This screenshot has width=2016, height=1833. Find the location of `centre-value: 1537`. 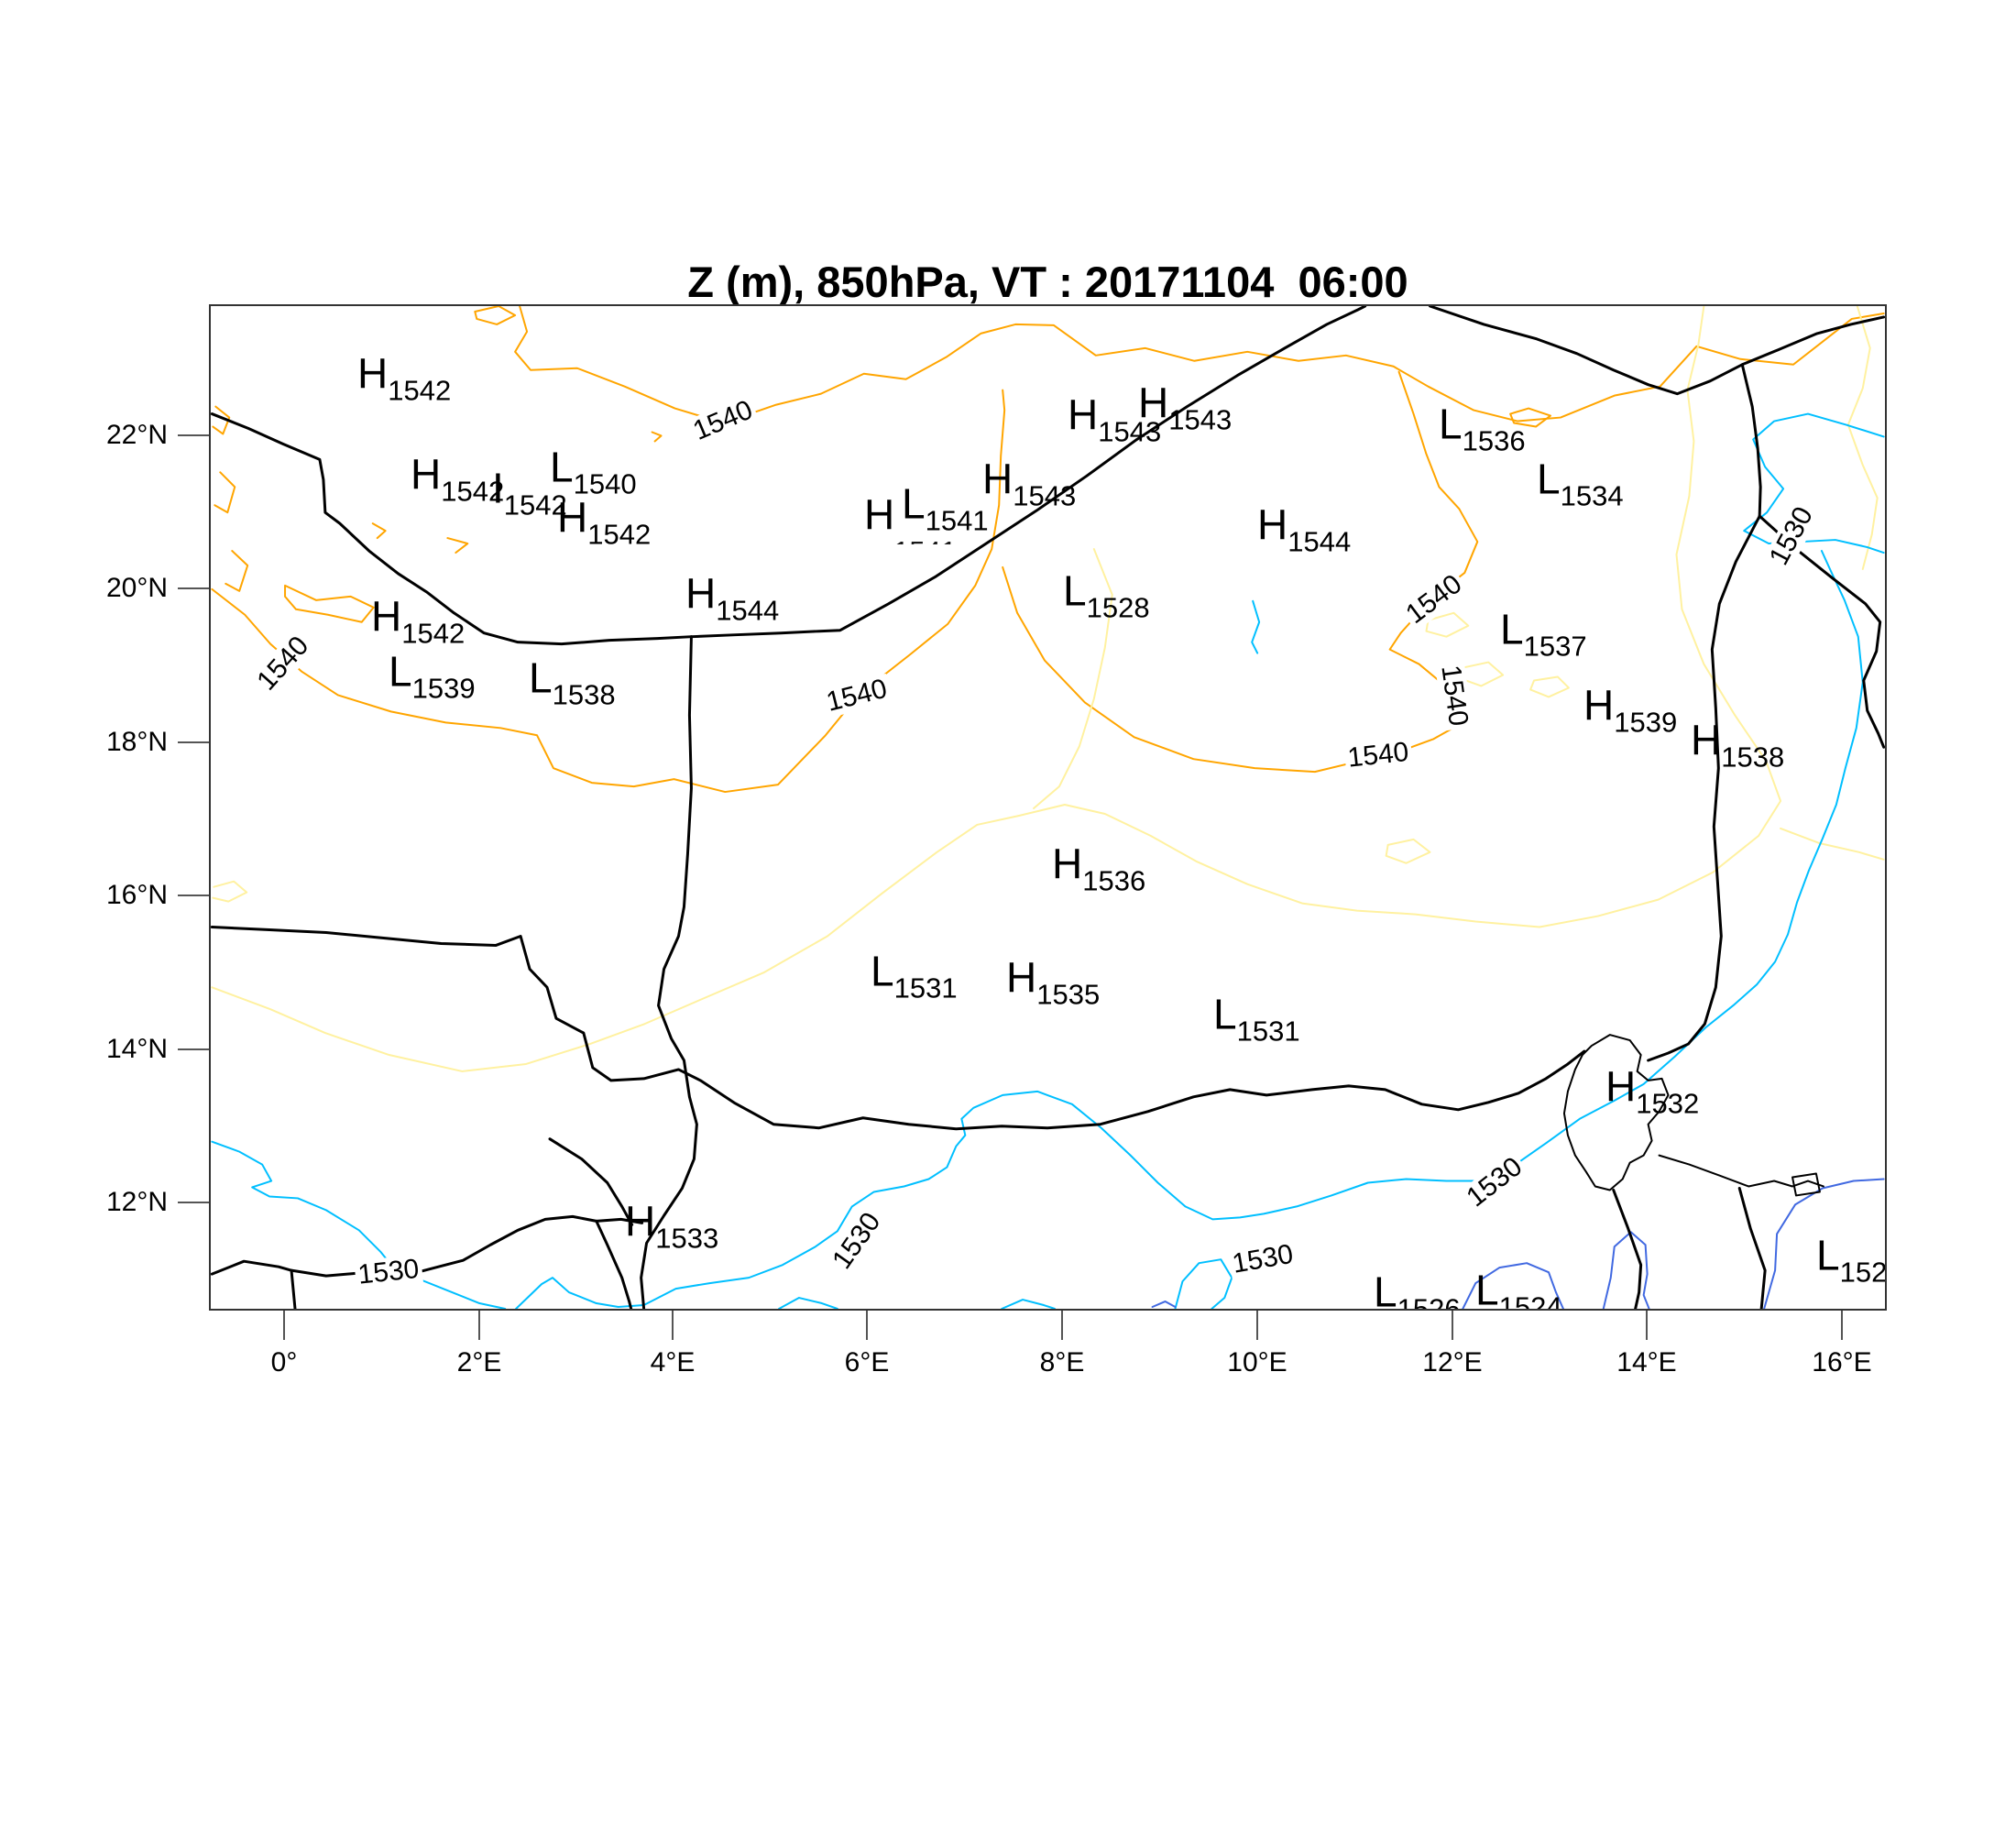

centre-value: 1537 is located at coordinates (1555, 646).